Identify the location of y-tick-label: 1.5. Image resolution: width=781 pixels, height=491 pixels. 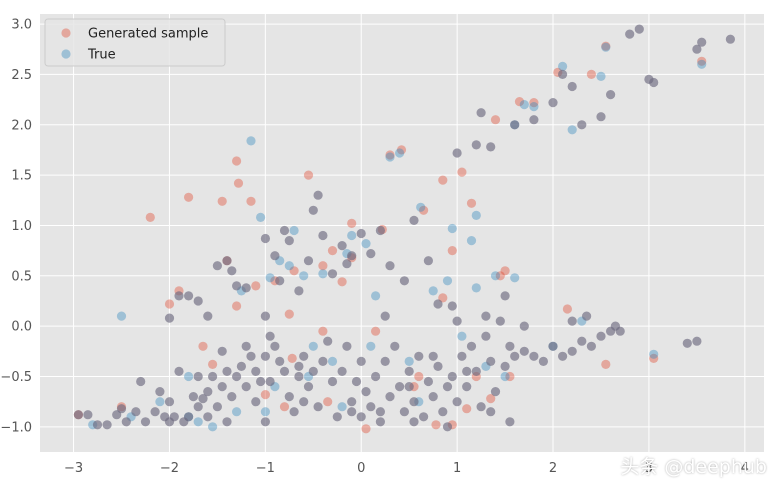
(21, 176).